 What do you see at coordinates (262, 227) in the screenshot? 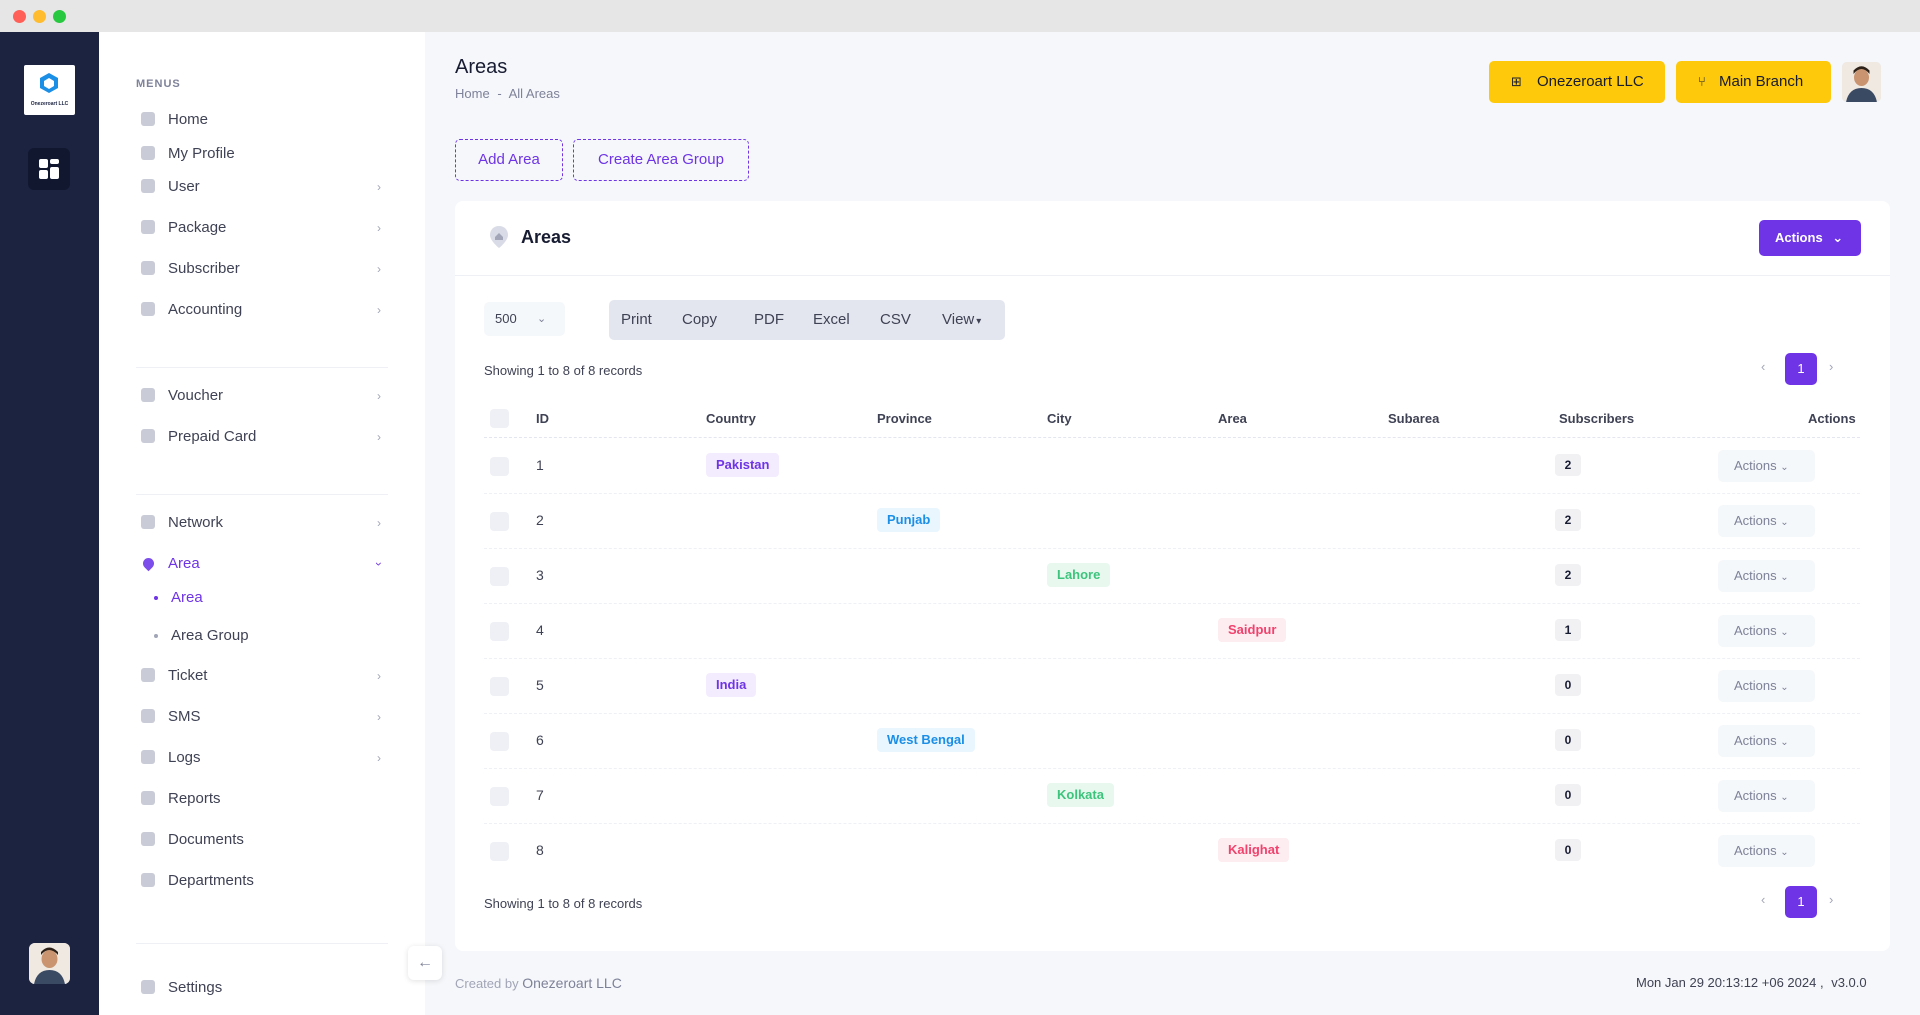
I see `sidebar-item-package: Package ›` at bounding box center [262, 227].